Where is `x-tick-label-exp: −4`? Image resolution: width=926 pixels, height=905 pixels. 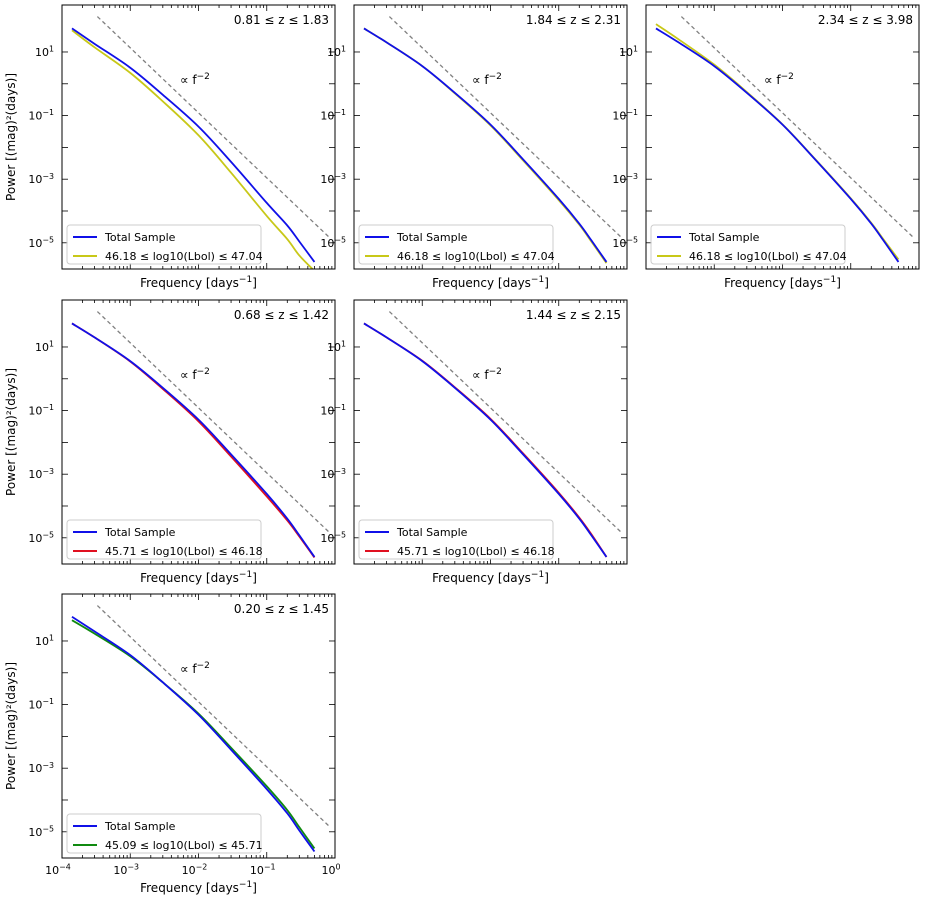
x-tick-label-exp: −4 is located at coordinates (65, 867).